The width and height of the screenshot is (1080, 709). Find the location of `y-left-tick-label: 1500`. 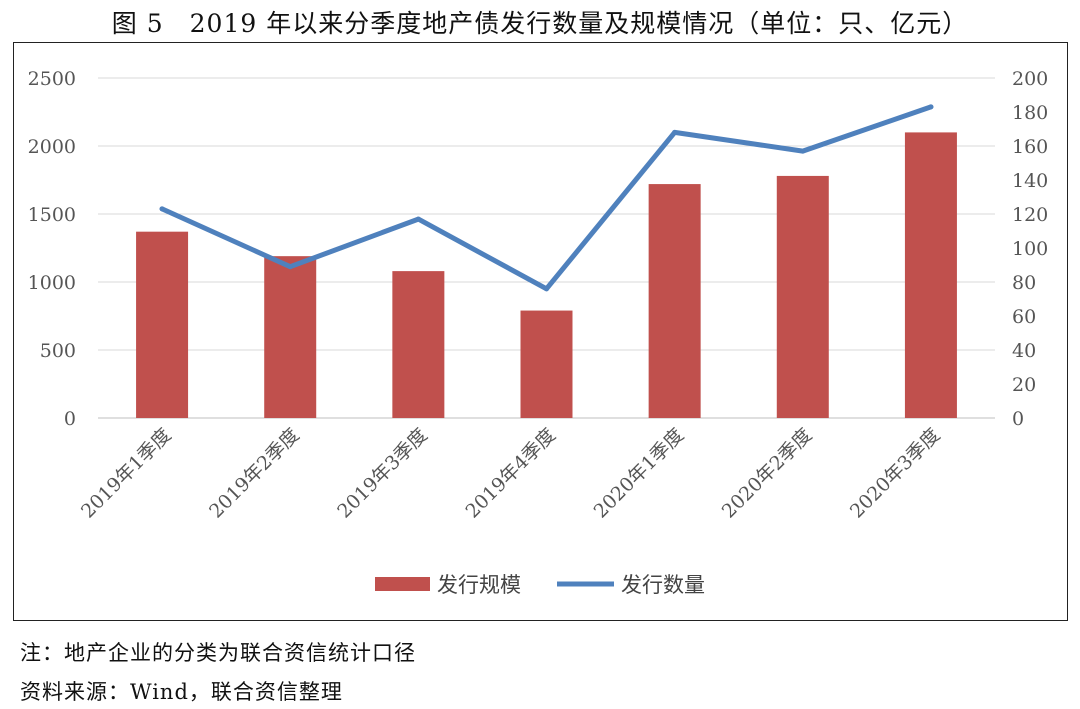

y-left-tick-label: 1500 is located at coordinates (52, 215).